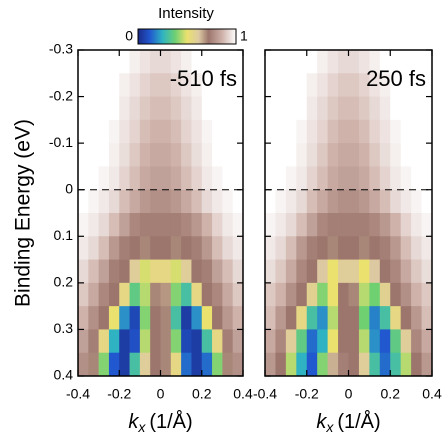  What do you see at coordinates (244, 36) in the screenshot?
I see `colorbar-tick-label: 1` at bounding box center [244, 36].